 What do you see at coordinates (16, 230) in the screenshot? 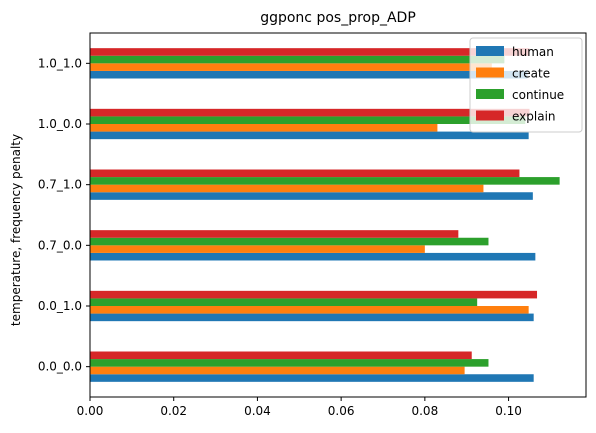
I see `y-axis-label: temperature, frequency penalty` at bounding box center [16, 230].